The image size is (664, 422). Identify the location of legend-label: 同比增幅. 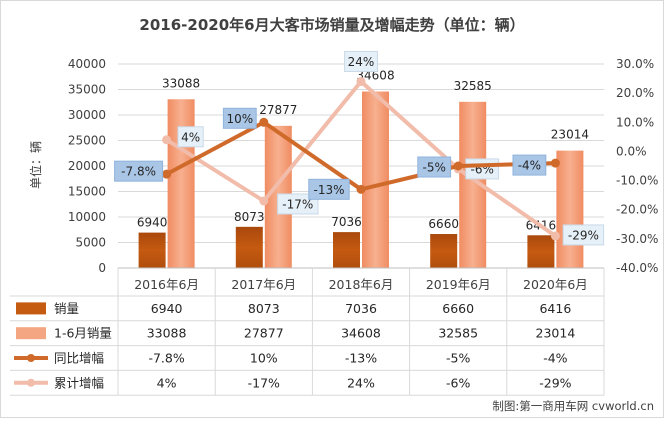
(79, 358).